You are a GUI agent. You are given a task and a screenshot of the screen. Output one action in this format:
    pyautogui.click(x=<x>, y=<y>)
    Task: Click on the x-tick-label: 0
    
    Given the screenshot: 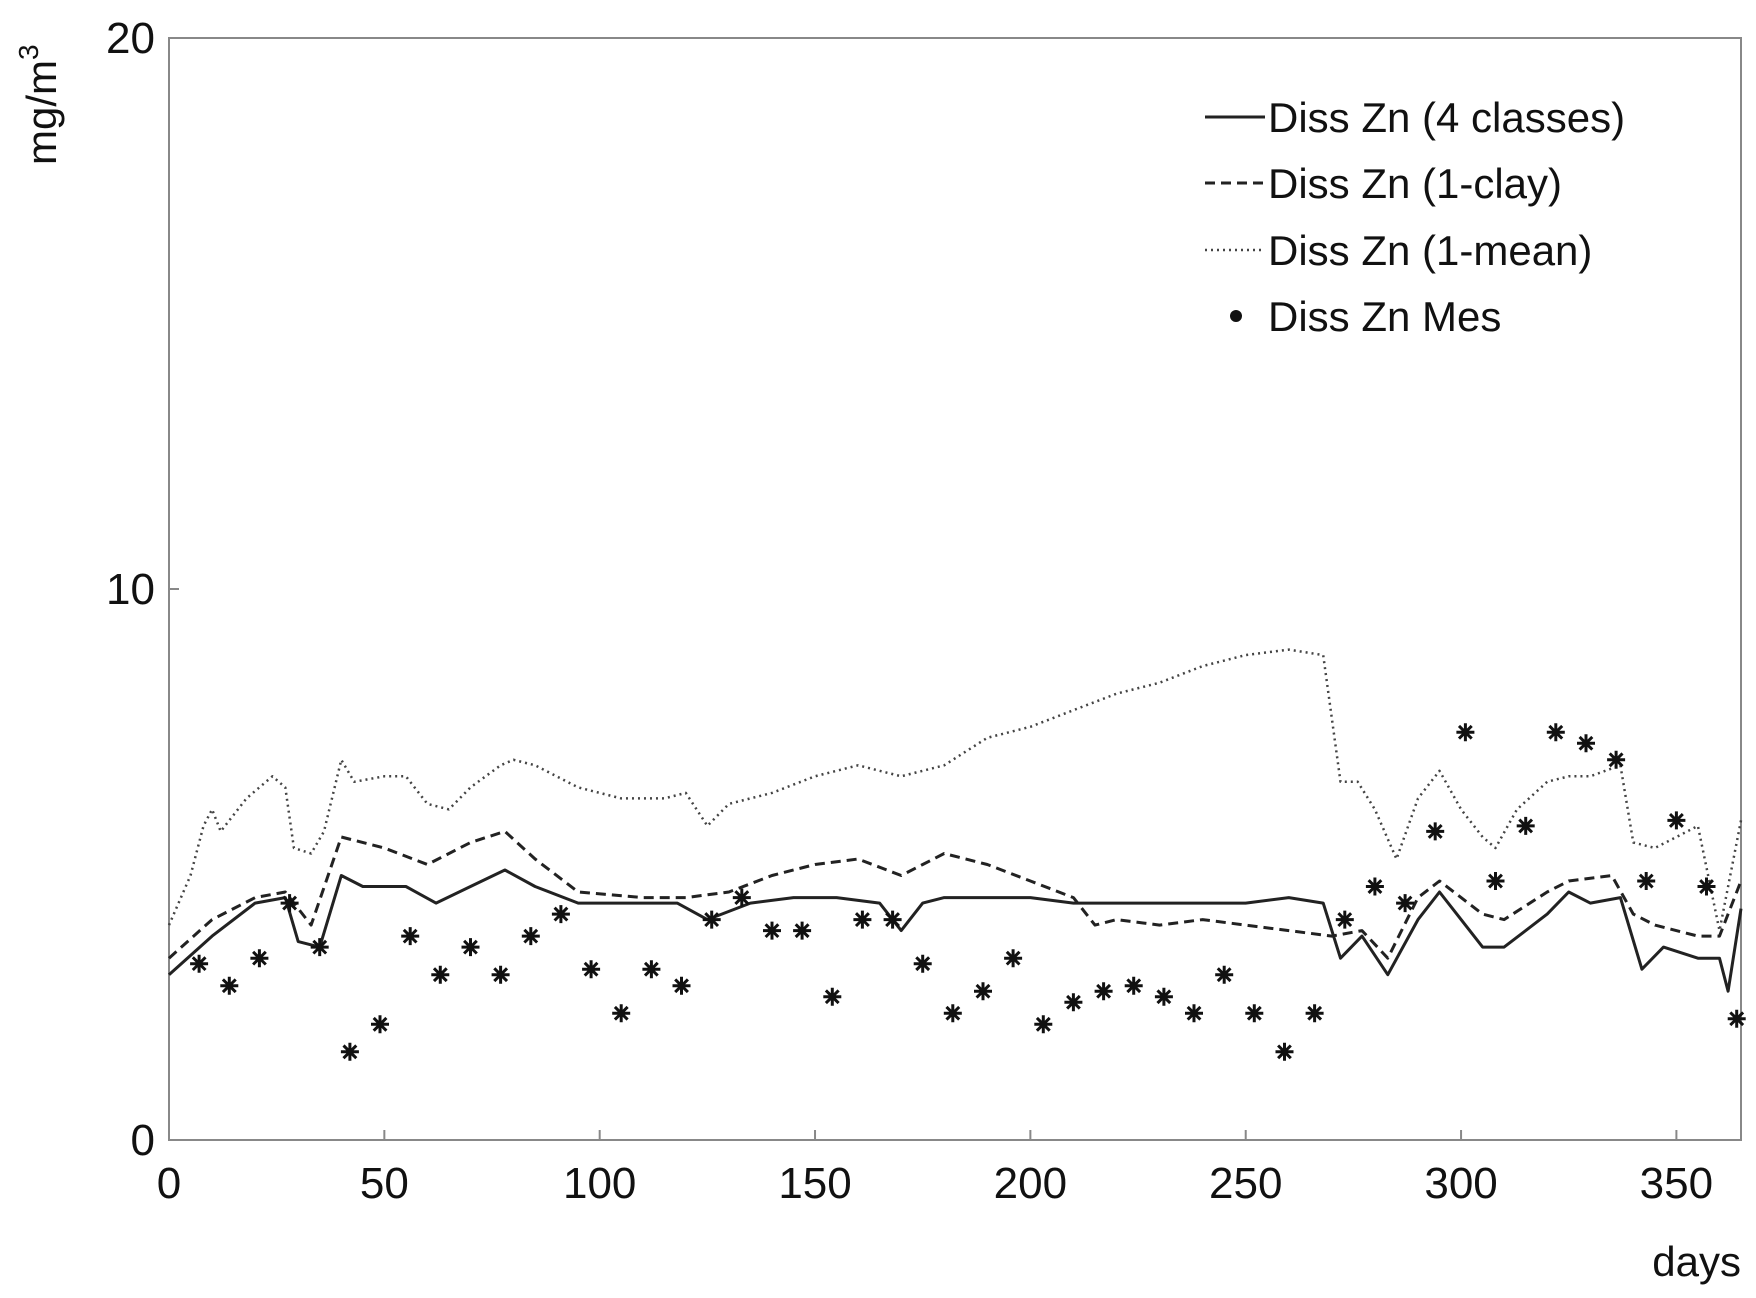 What is the action you would take?
    pyautogui.click(x=169, y=1183)
    